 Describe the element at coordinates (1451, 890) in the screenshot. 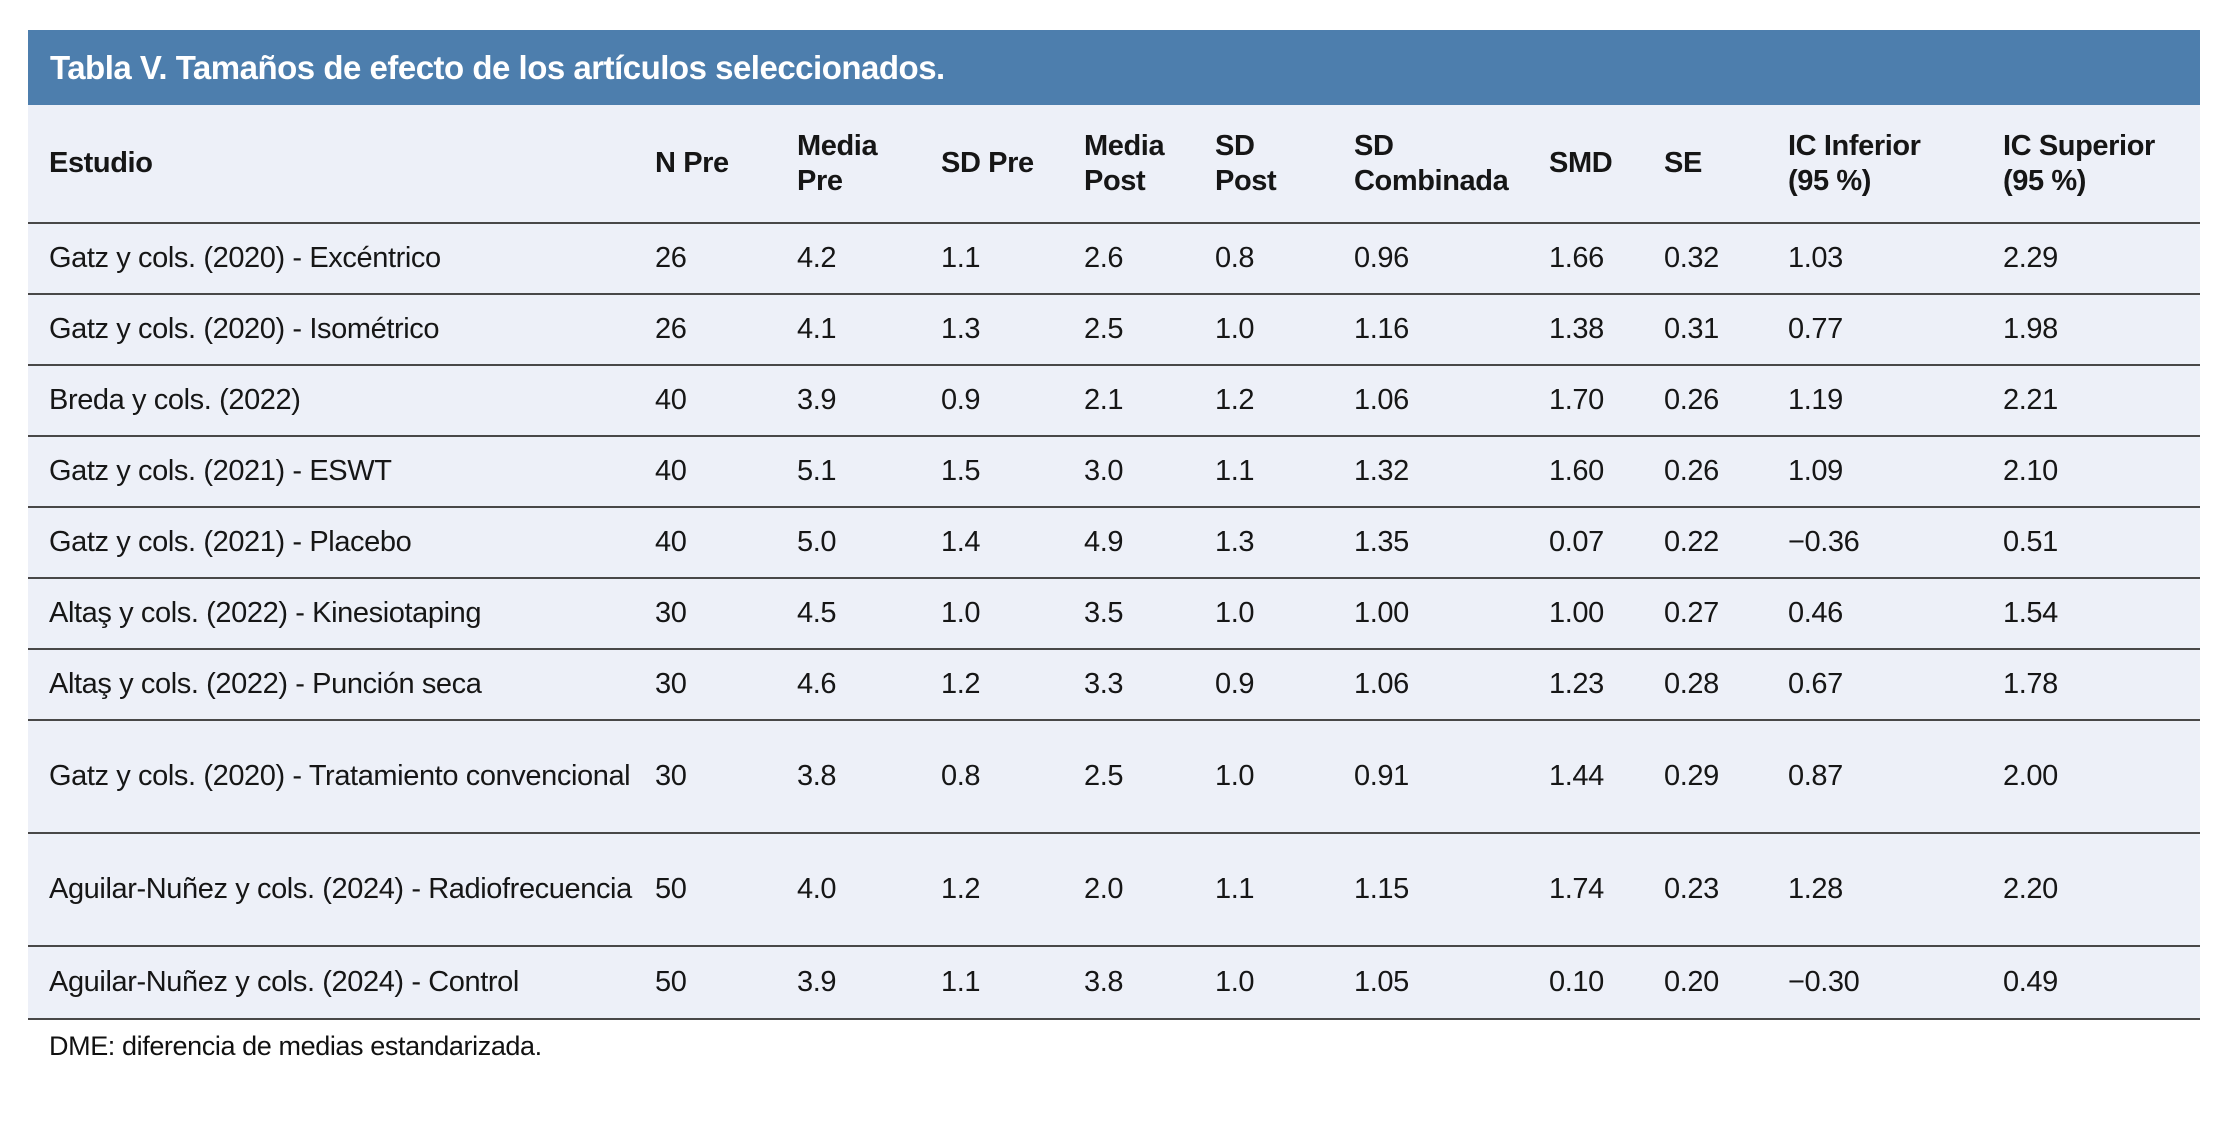

I see `cell-value: 1.15` at that location.